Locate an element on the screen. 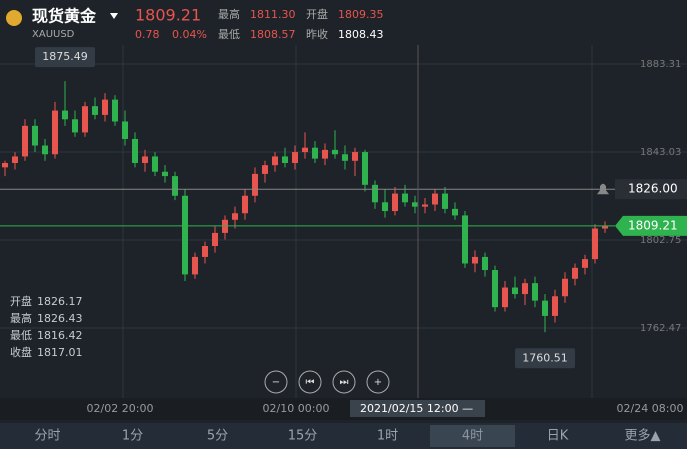 This screenshot has width=687, height=449. tab: 1时 is located at coordinates (387, 436).